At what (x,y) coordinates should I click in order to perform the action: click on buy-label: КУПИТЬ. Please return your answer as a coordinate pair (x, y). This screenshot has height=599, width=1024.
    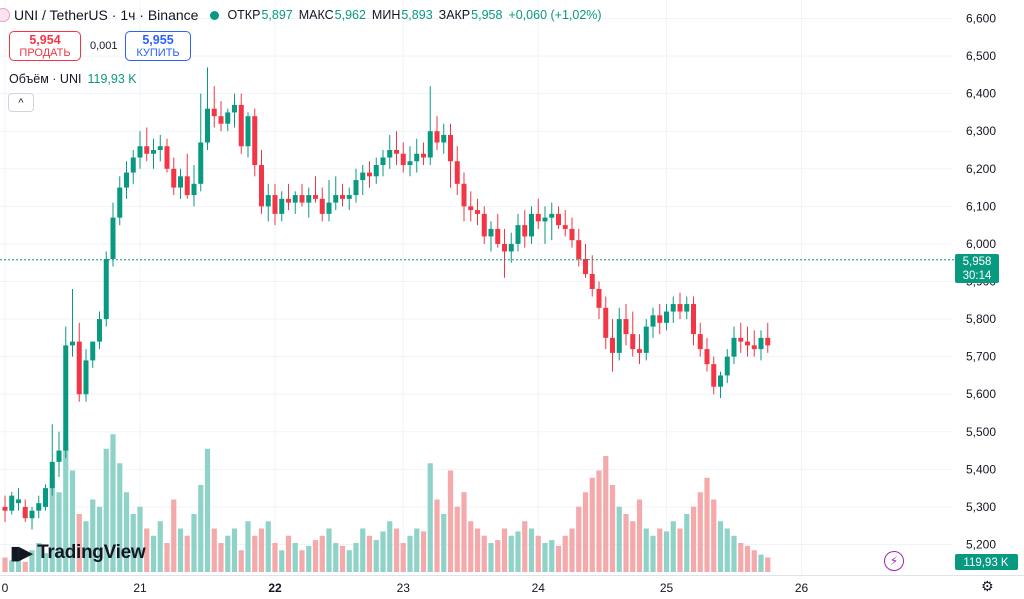
    Looking at the image, I should click on (158, 53).